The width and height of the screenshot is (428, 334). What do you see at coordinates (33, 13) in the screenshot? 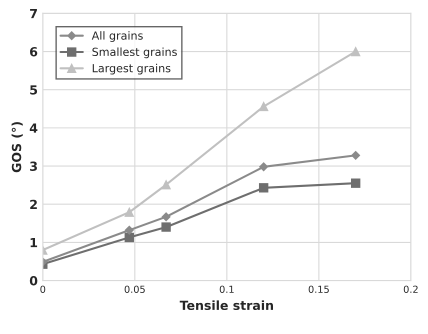
I see `y-tick-label: 7` at bounding box center [33, 13].